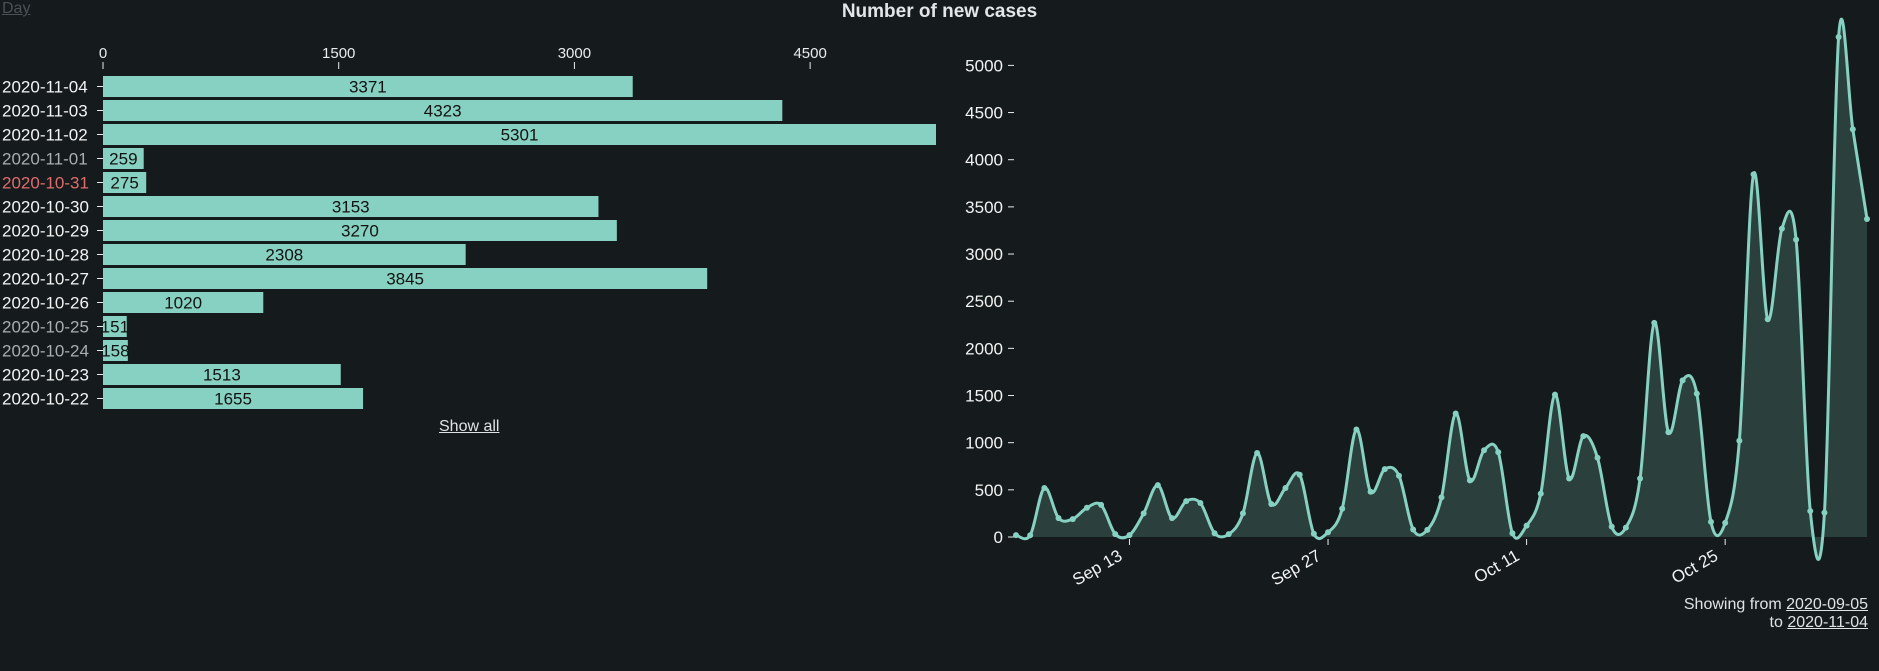  What do you see at coordinates (233, 399) in the screenshot?
I see `bar-value-label: 1655` at bounding box center [233, 399].